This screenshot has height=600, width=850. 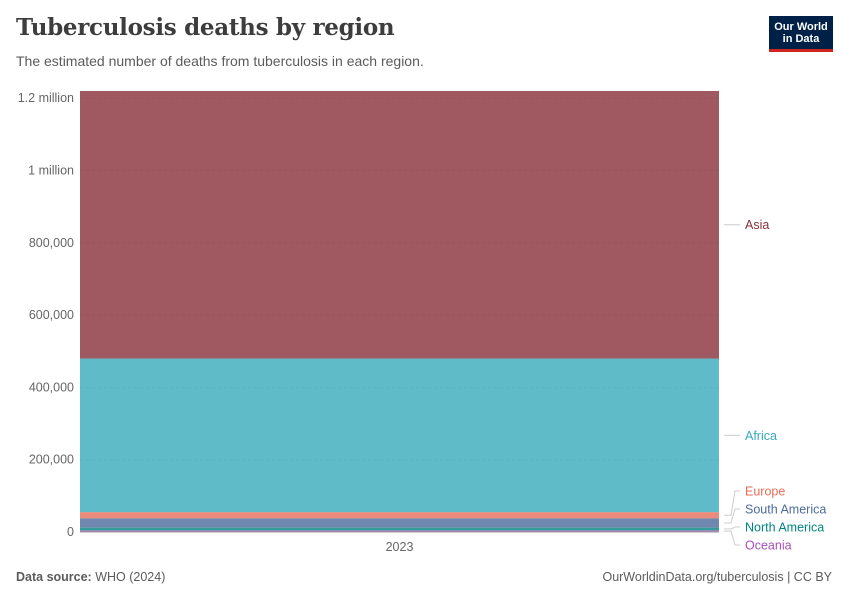 What do you see at coordinates (46, 98) in the screenshot?
I see `y-tick-label: 1.2 million` at bounding box center [46, 98].